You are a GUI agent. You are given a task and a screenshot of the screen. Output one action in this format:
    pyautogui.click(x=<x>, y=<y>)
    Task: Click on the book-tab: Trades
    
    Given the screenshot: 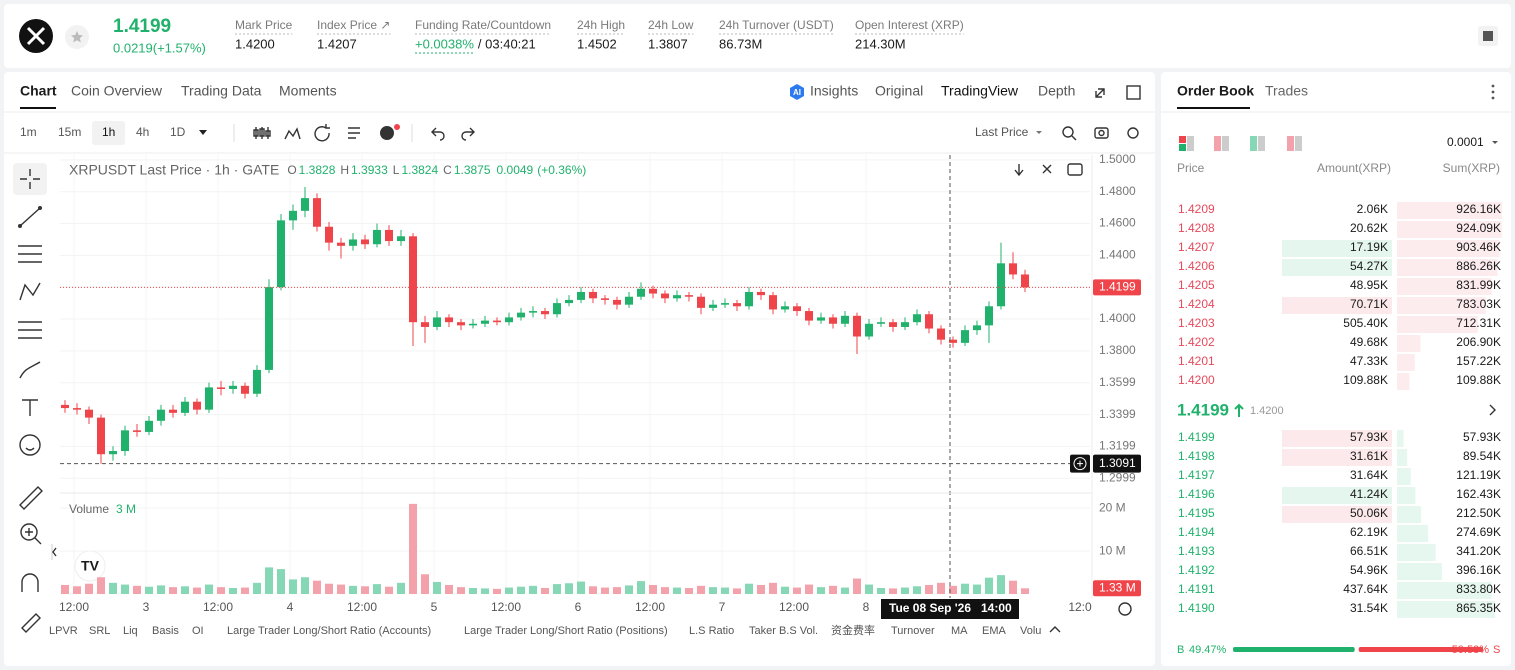 What is the action you would take?
    pyautogui.click(x=1286, y=91)
    